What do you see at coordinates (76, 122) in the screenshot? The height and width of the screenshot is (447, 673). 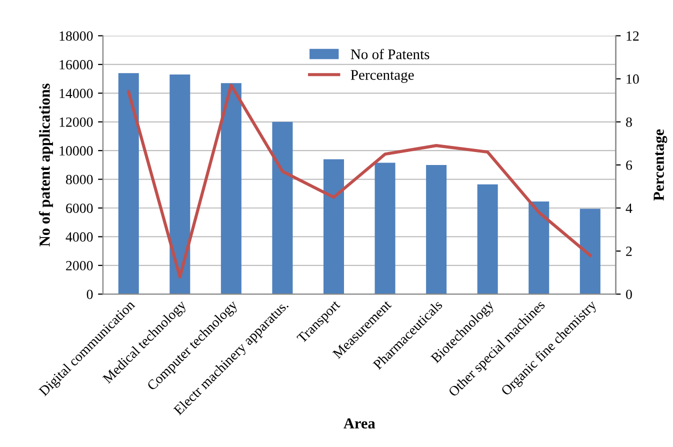 I see `y-tick-label: 12000` at bounding box center [76, 122].